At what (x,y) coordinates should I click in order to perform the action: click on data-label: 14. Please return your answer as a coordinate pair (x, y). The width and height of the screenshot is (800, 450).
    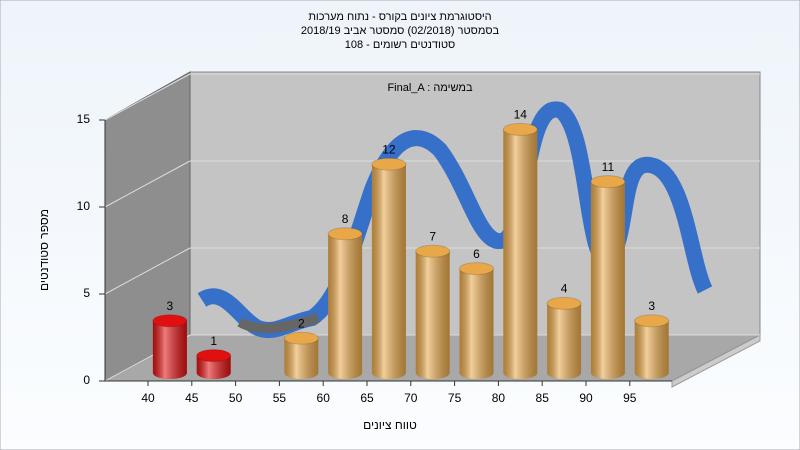
    Looking at the image, I should click on (521, 115).